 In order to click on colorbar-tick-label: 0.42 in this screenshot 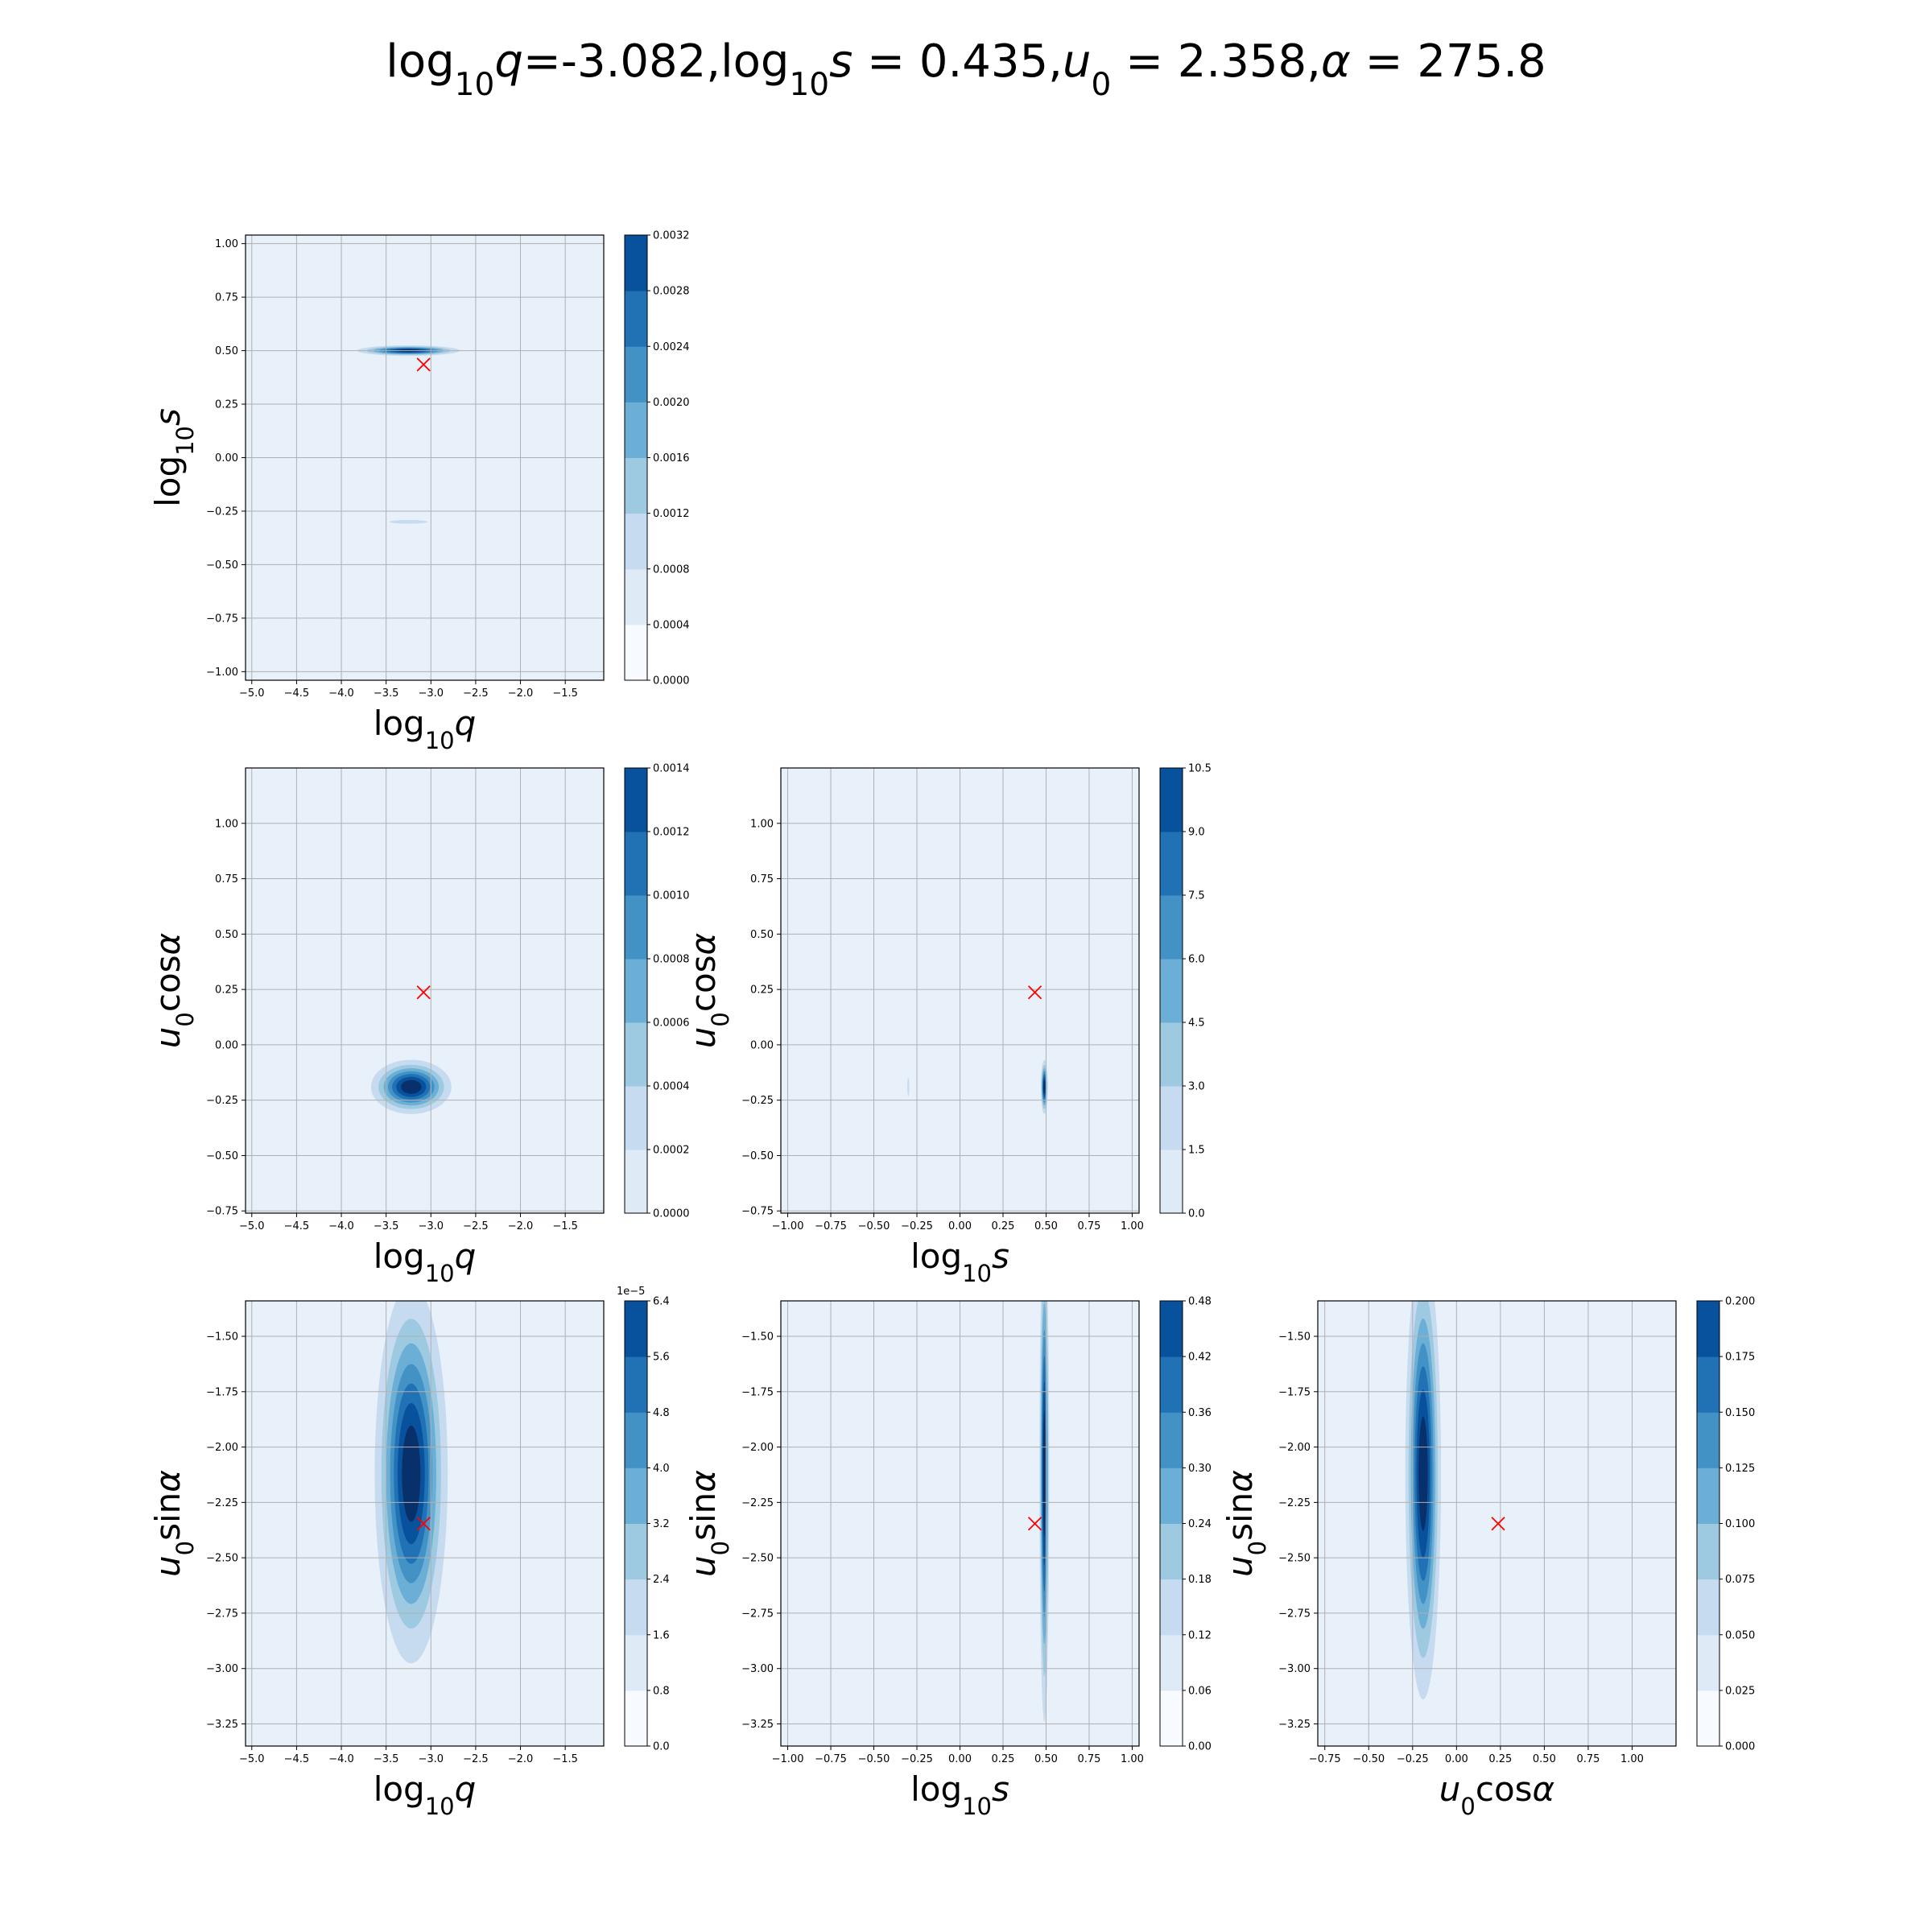, I will do `click(1200, 1358)`.